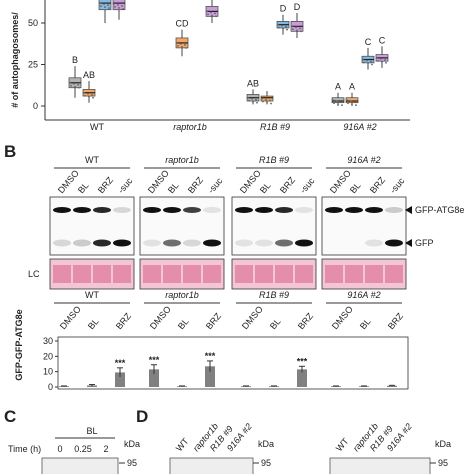  I want to click on significance-letter: B, so click(75, 60).